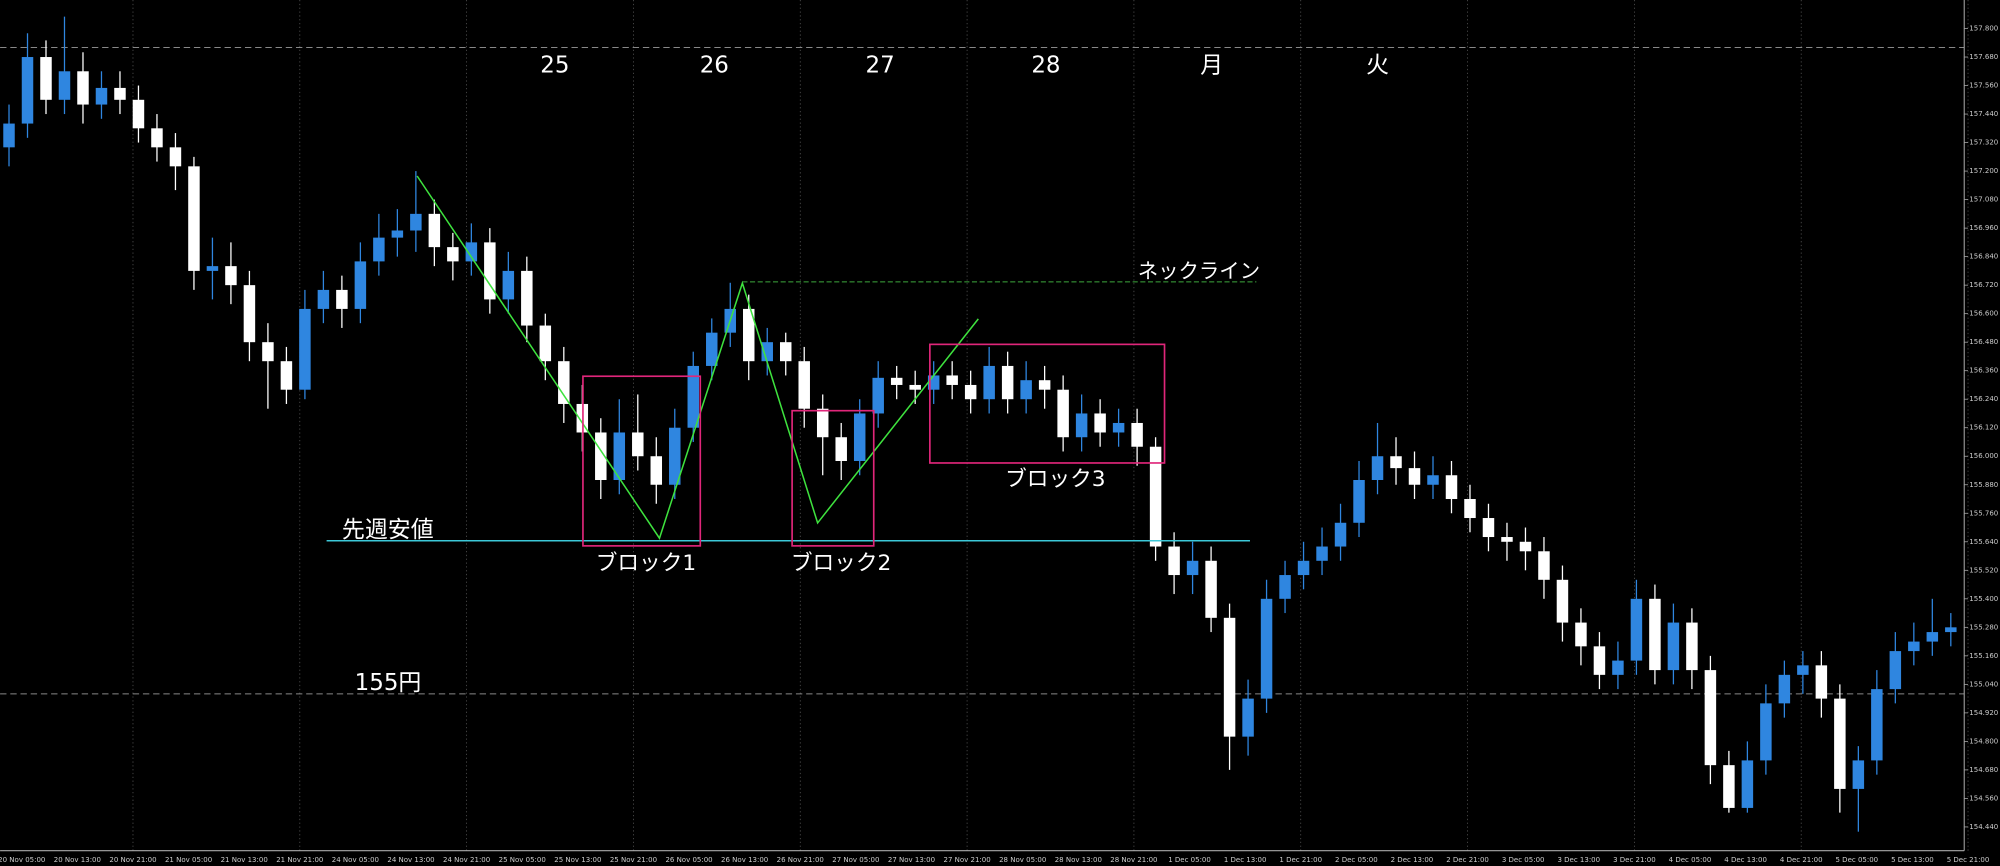  What do you see at coordinates (1199, 271) in the screenshot?
I see `neckline-label: ネックライン` at bounding box center [1199, 271].